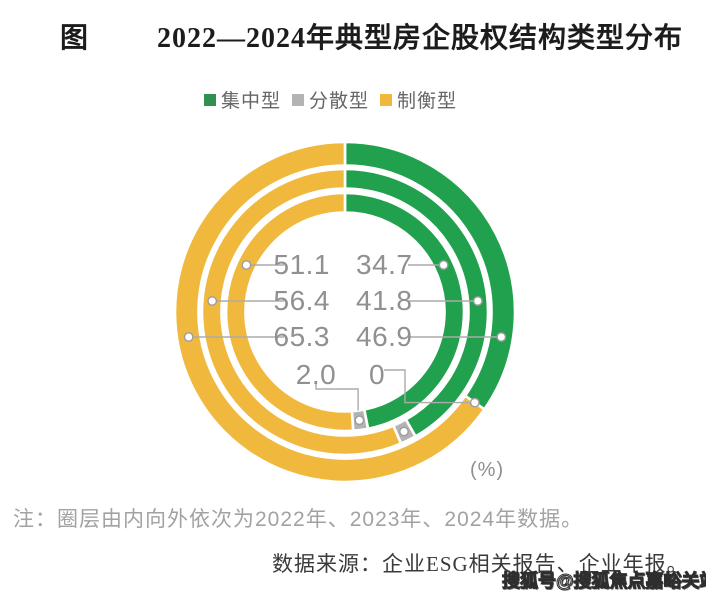  What do you see at coordinates (384, 336) in the screenshot?
I see `value-label-concentrated-row3: 46.9` at bounding box center [384, 336].